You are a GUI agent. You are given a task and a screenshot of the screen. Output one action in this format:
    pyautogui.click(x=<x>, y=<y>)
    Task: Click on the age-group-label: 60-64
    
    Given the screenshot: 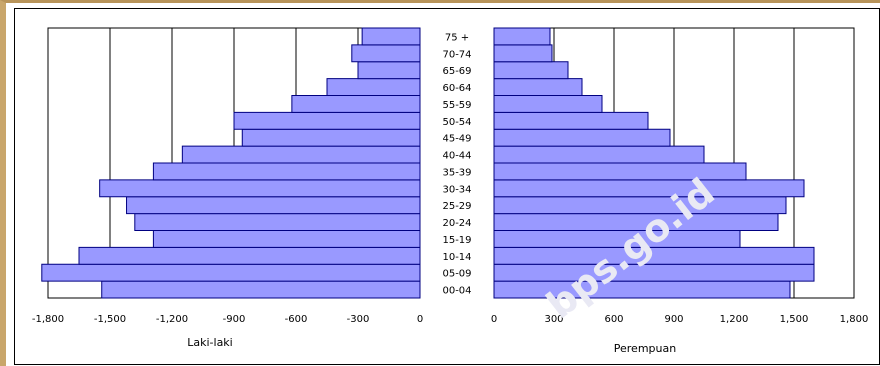 What is the action you would take?
    pyautogui.click(x=456, y=88)
    